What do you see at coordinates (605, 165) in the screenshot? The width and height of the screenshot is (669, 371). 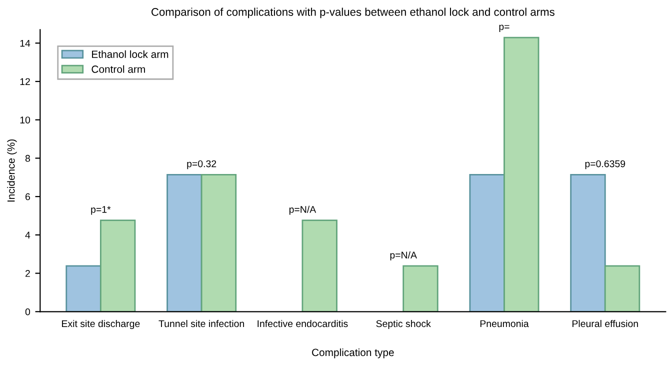 I see `annotation: p=0.6359` at bounding box center [605, 165].